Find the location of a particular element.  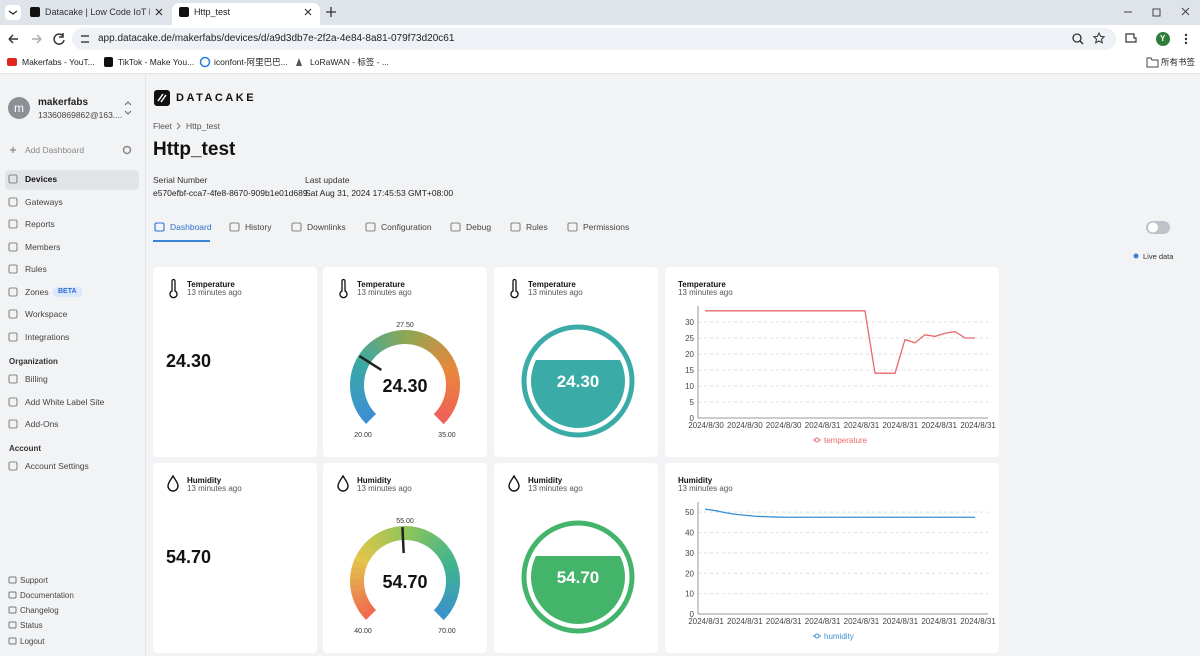

active-tab is located at coordinates (246, 14).